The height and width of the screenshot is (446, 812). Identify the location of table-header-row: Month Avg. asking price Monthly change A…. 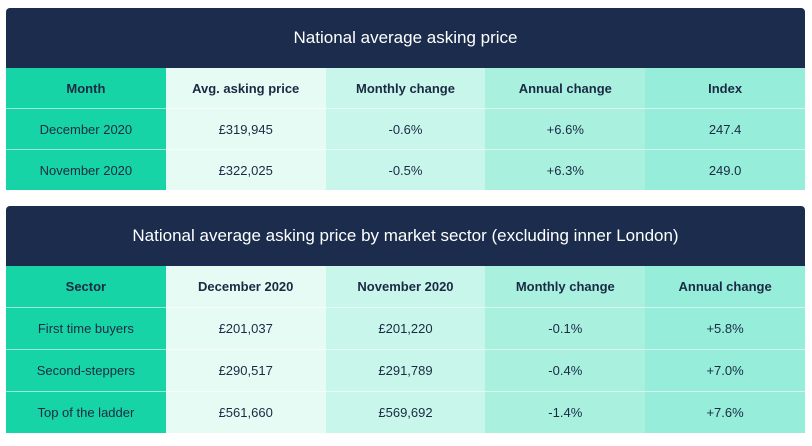
(405, 88).